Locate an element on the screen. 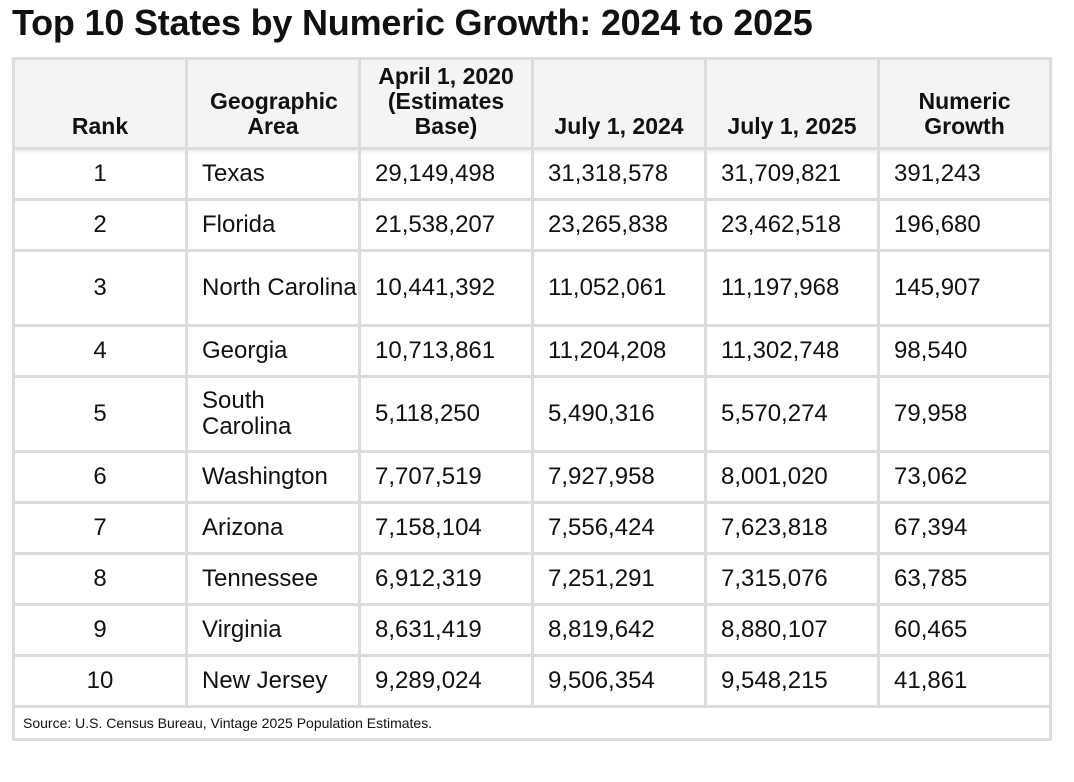  cell-geographic-area: Georgia is located at coordinates (273, 351).